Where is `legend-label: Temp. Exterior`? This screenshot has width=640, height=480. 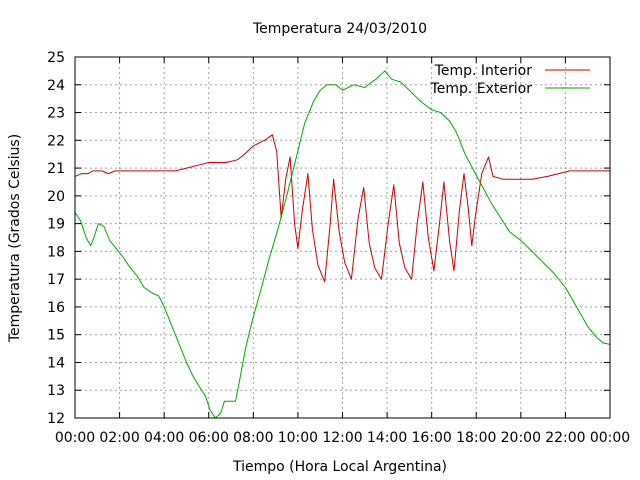
legend-label: Temp. Exterior is located at coordinates (481, 89).